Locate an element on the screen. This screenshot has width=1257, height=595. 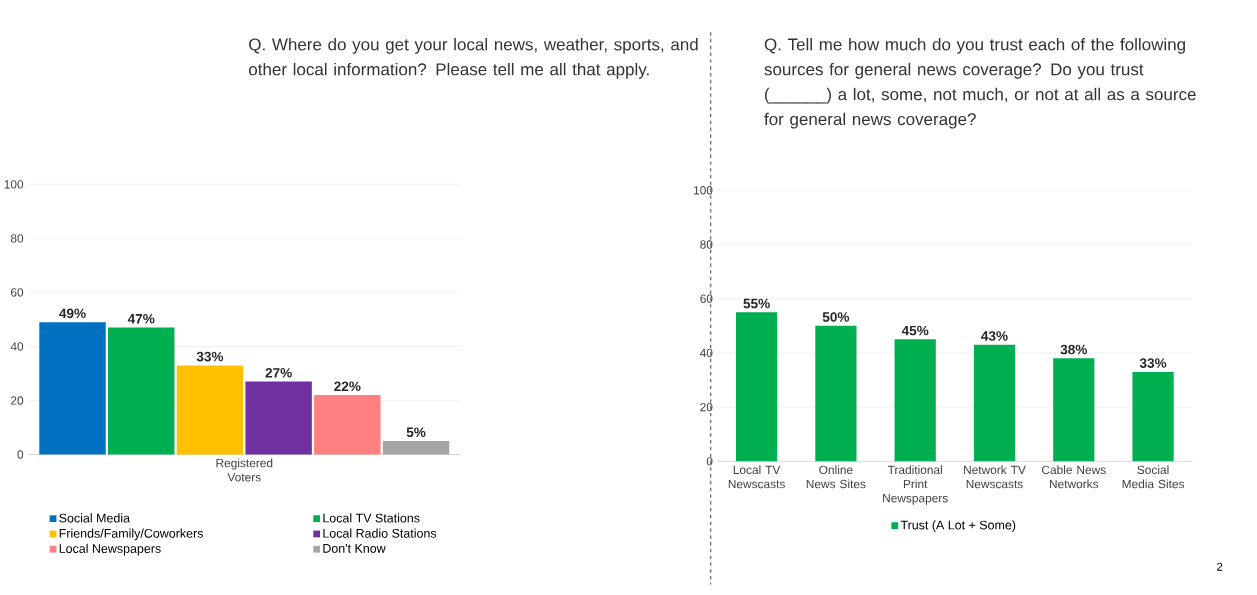
data-label: 22% is located at coordinates (347, 386).